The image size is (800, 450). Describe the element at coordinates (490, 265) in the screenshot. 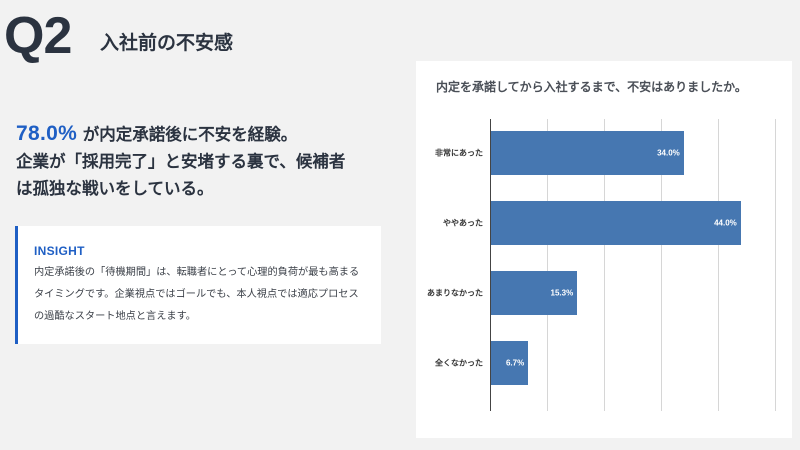

I see `y-axis-line` at that location.